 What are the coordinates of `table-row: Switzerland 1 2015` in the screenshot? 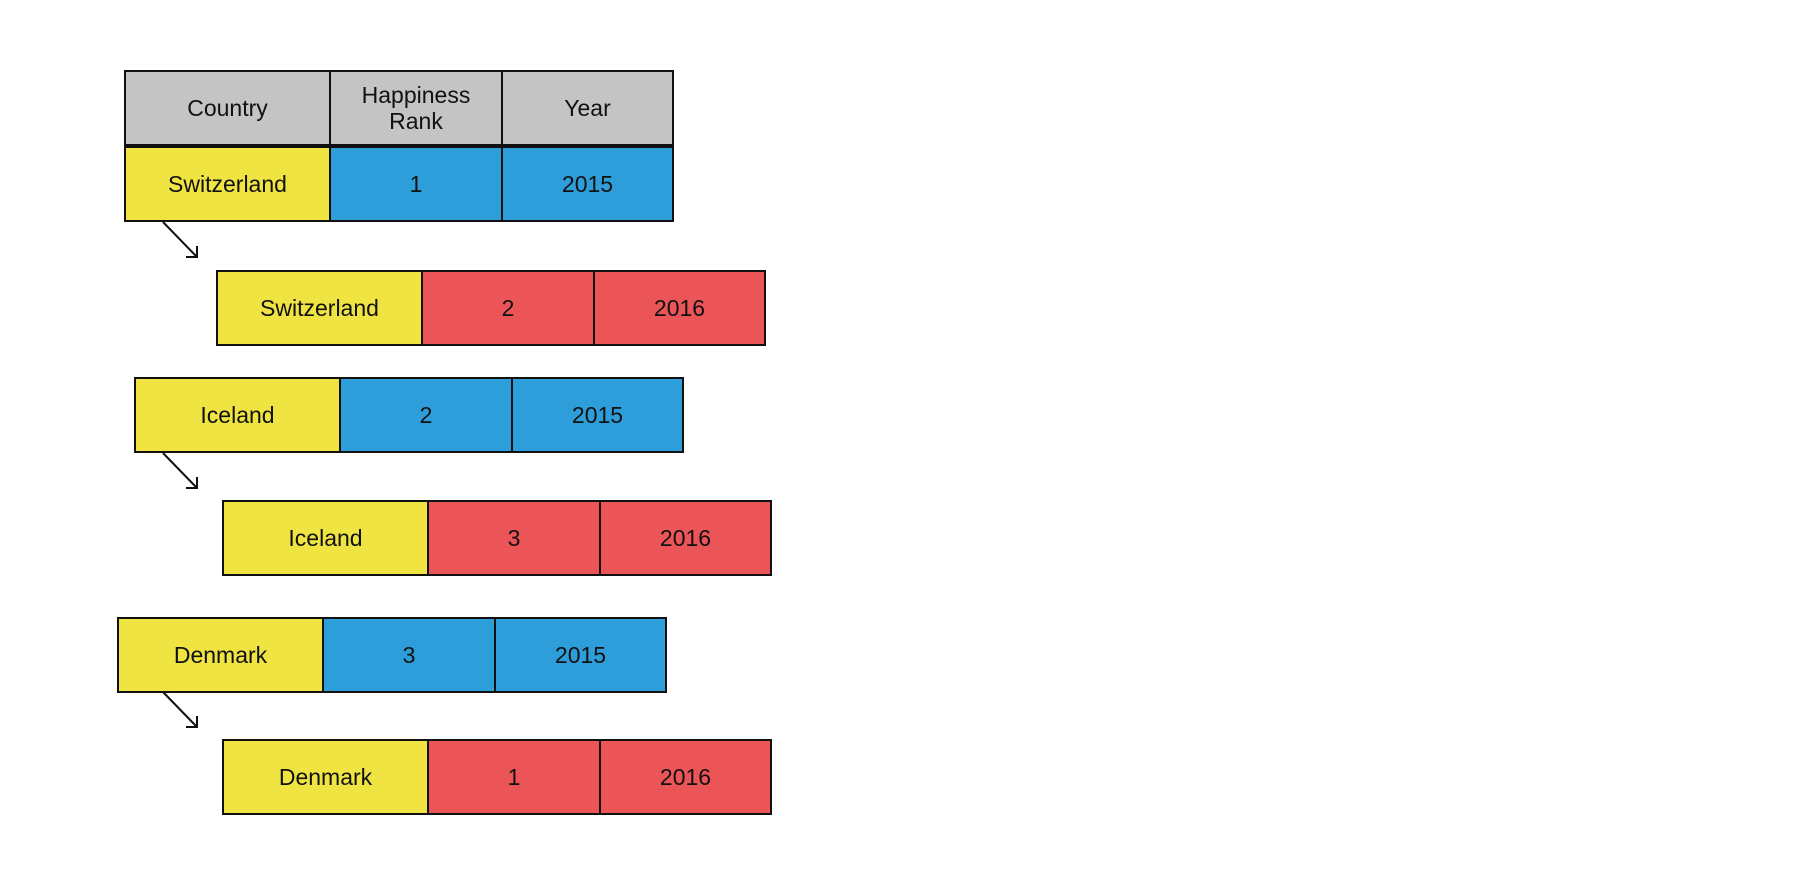 It's located at (399, 184).